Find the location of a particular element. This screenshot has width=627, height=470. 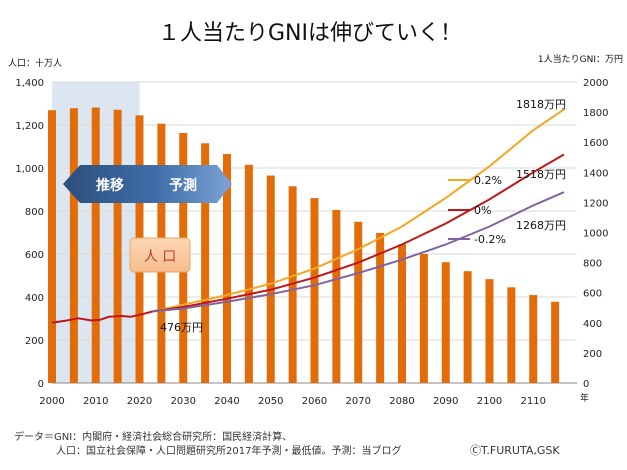

right-tick-label: 1800 is located at coordinates (595, 113).